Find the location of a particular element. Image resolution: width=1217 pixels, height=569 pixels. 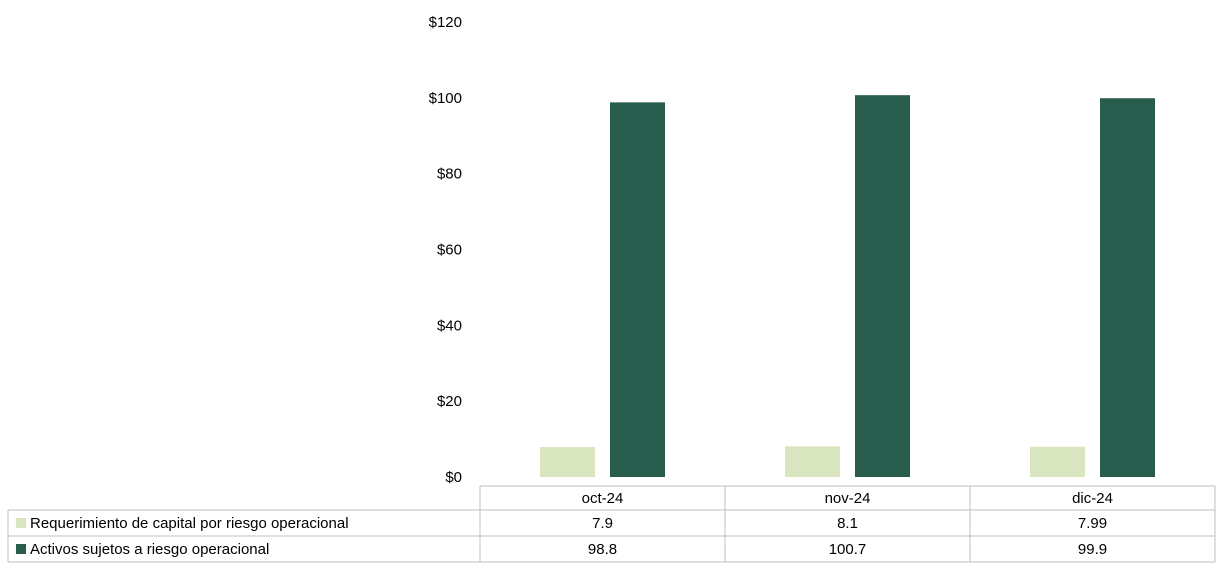

y-axis: $0 $20 $40 $60 $80 $100 $120 is located at coordinates (445, 250).